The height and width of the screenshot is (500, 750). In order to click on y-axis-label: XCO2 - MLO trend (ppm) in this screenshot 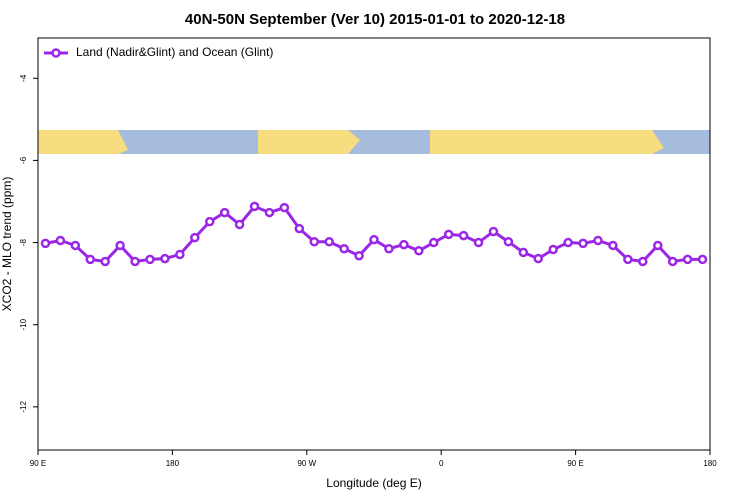, I will do `click(7, 244)`.